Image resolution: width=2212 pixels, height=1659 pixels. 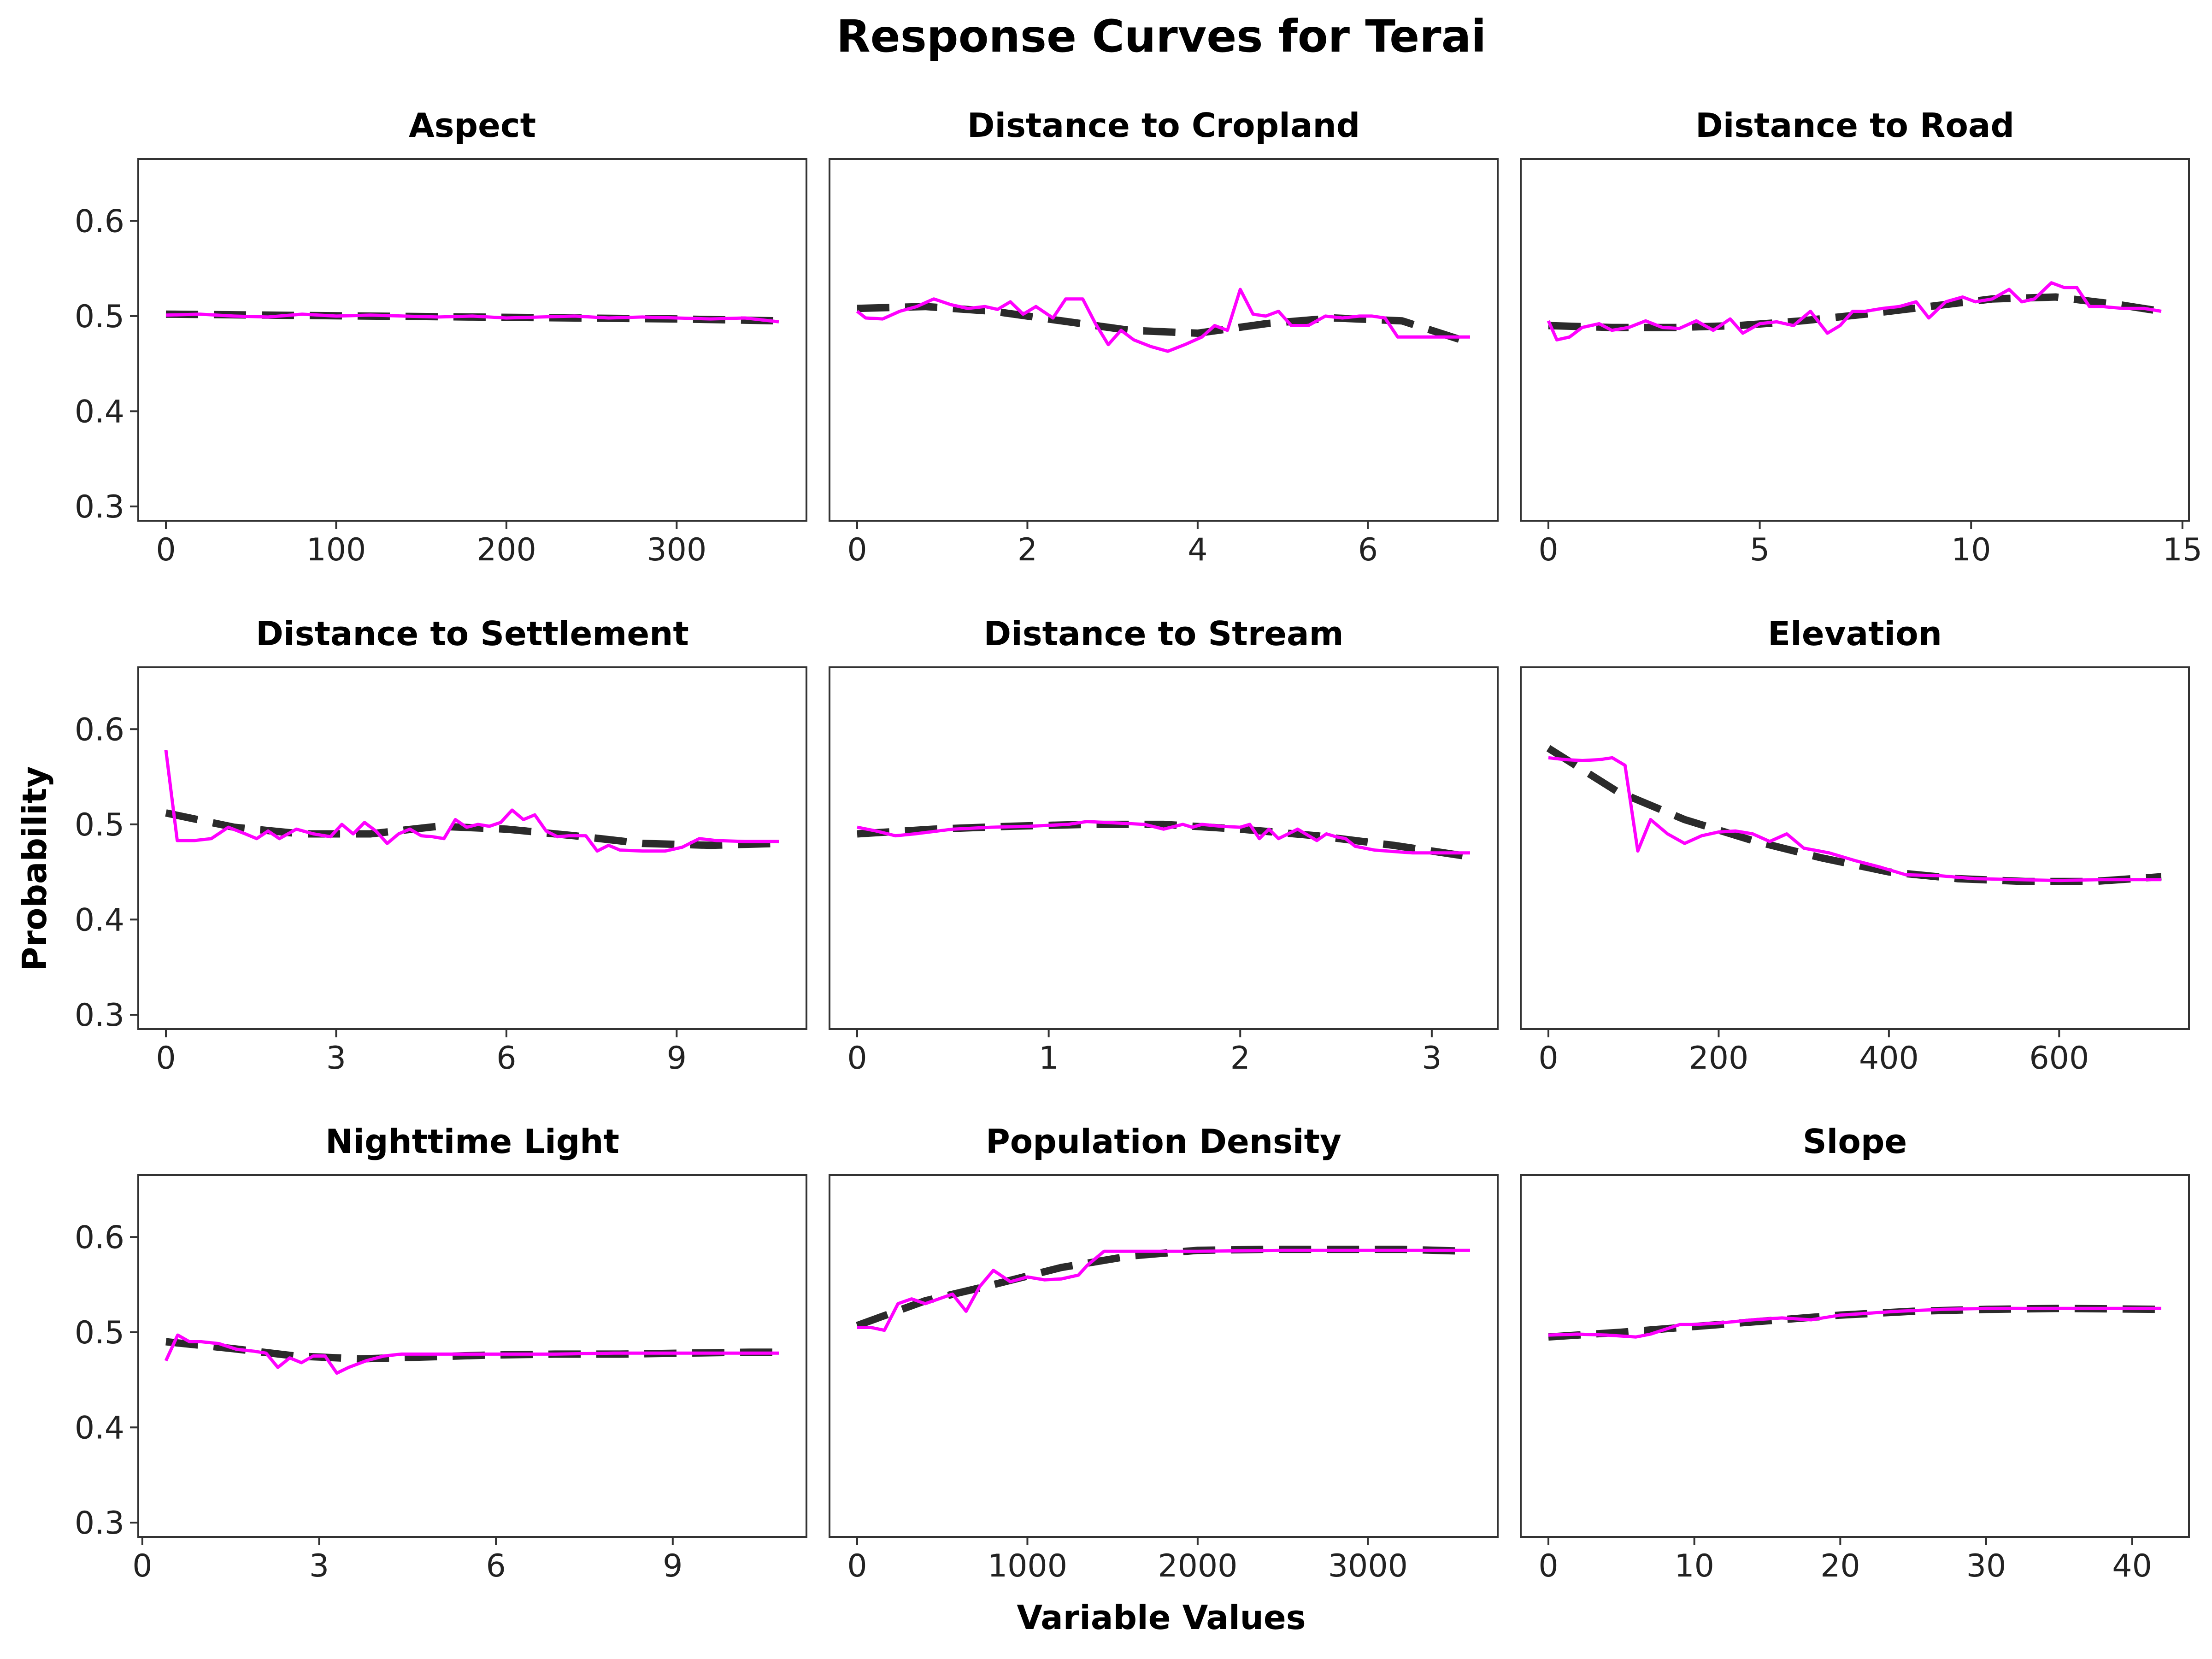 I want to click on panel-title: Aspect, so click(x=472, y=125).